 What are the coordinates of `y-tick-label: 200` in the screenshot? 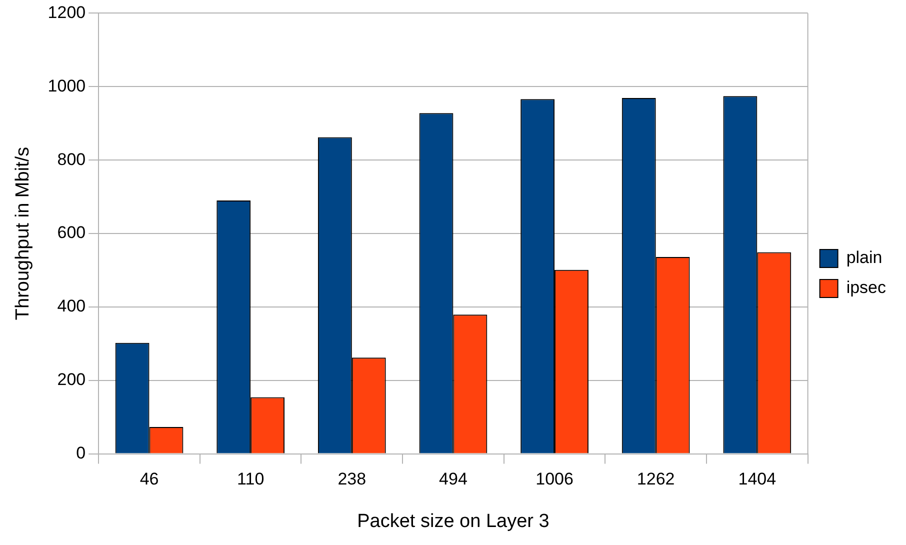 It's located at (71, 380).